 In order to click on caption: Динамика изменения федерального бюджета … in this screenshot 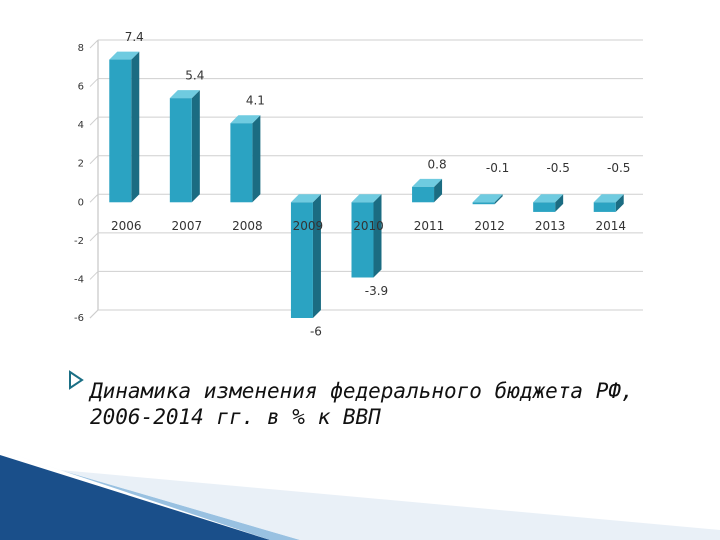, I will do `click(361, 404)`.